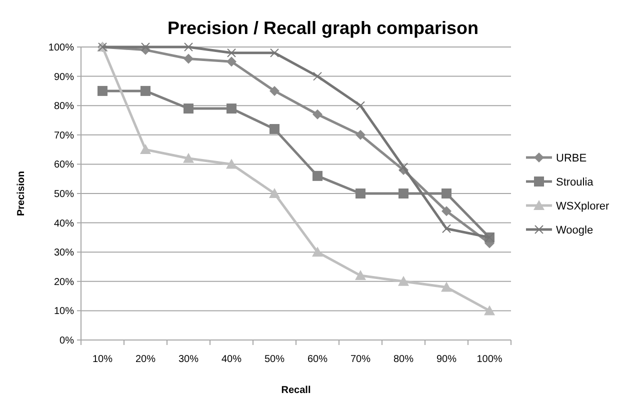 The width and height of the screenshot is (626, 408). I want to click on y-tick-label: 50%, so click(64, 194).